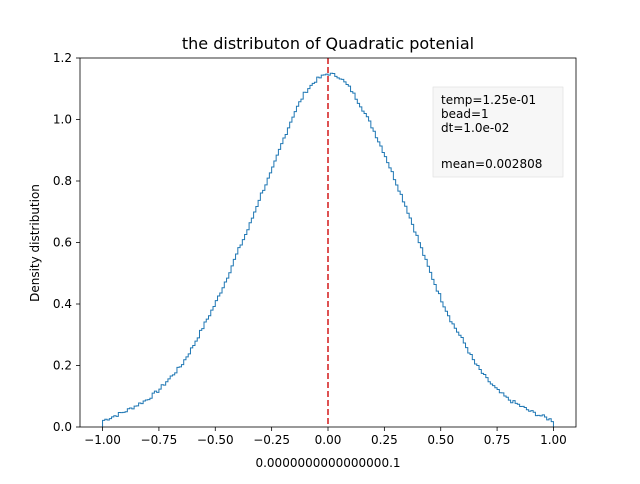 This screenshot has width=640, height=484. What do you see at coordinates (327, 463) in the screenshot?
I see `x-axis-label: 0.0000000000000000.1` at bounding box center [327, 463].